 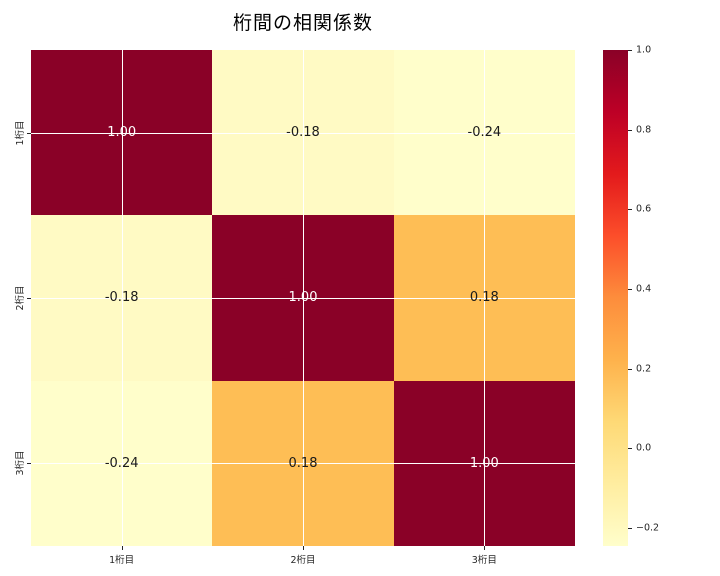 What do you see at coordinates (20, 133) in the screenshot?
I see `y-axis-tick-label: 1桁目` at bounding box center [20, 133].